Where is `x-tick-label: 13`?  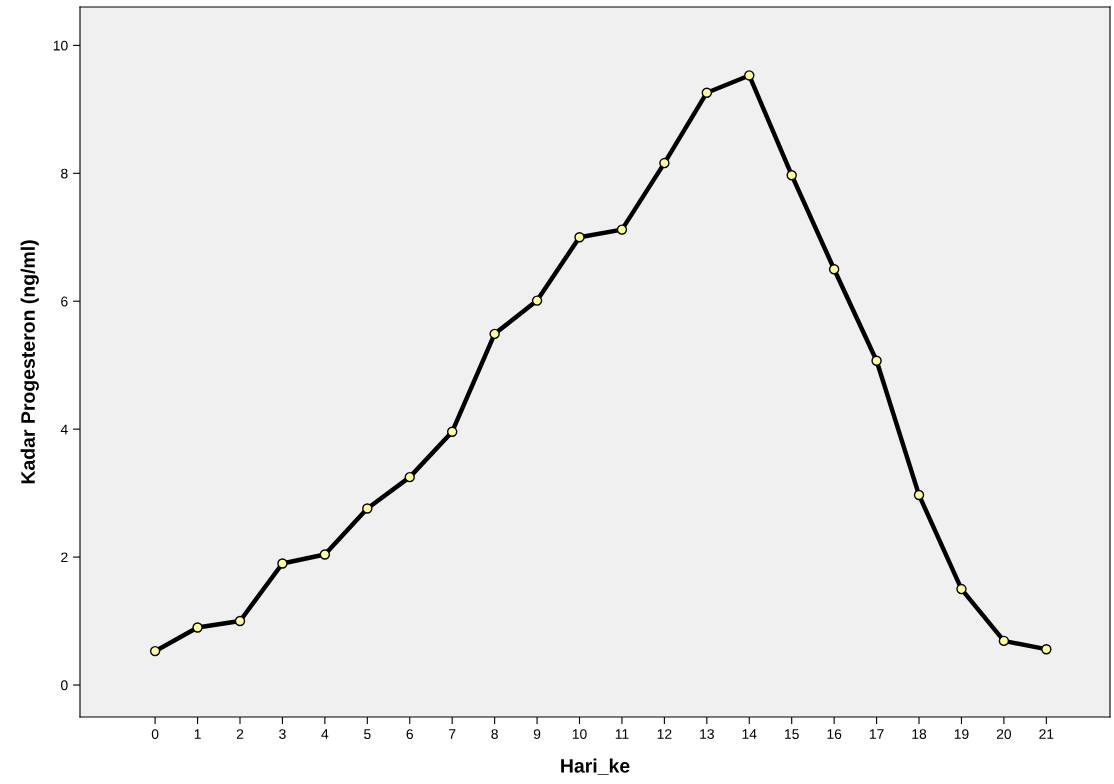
x-tick-label: 13 is located at coordinates (707, 734).